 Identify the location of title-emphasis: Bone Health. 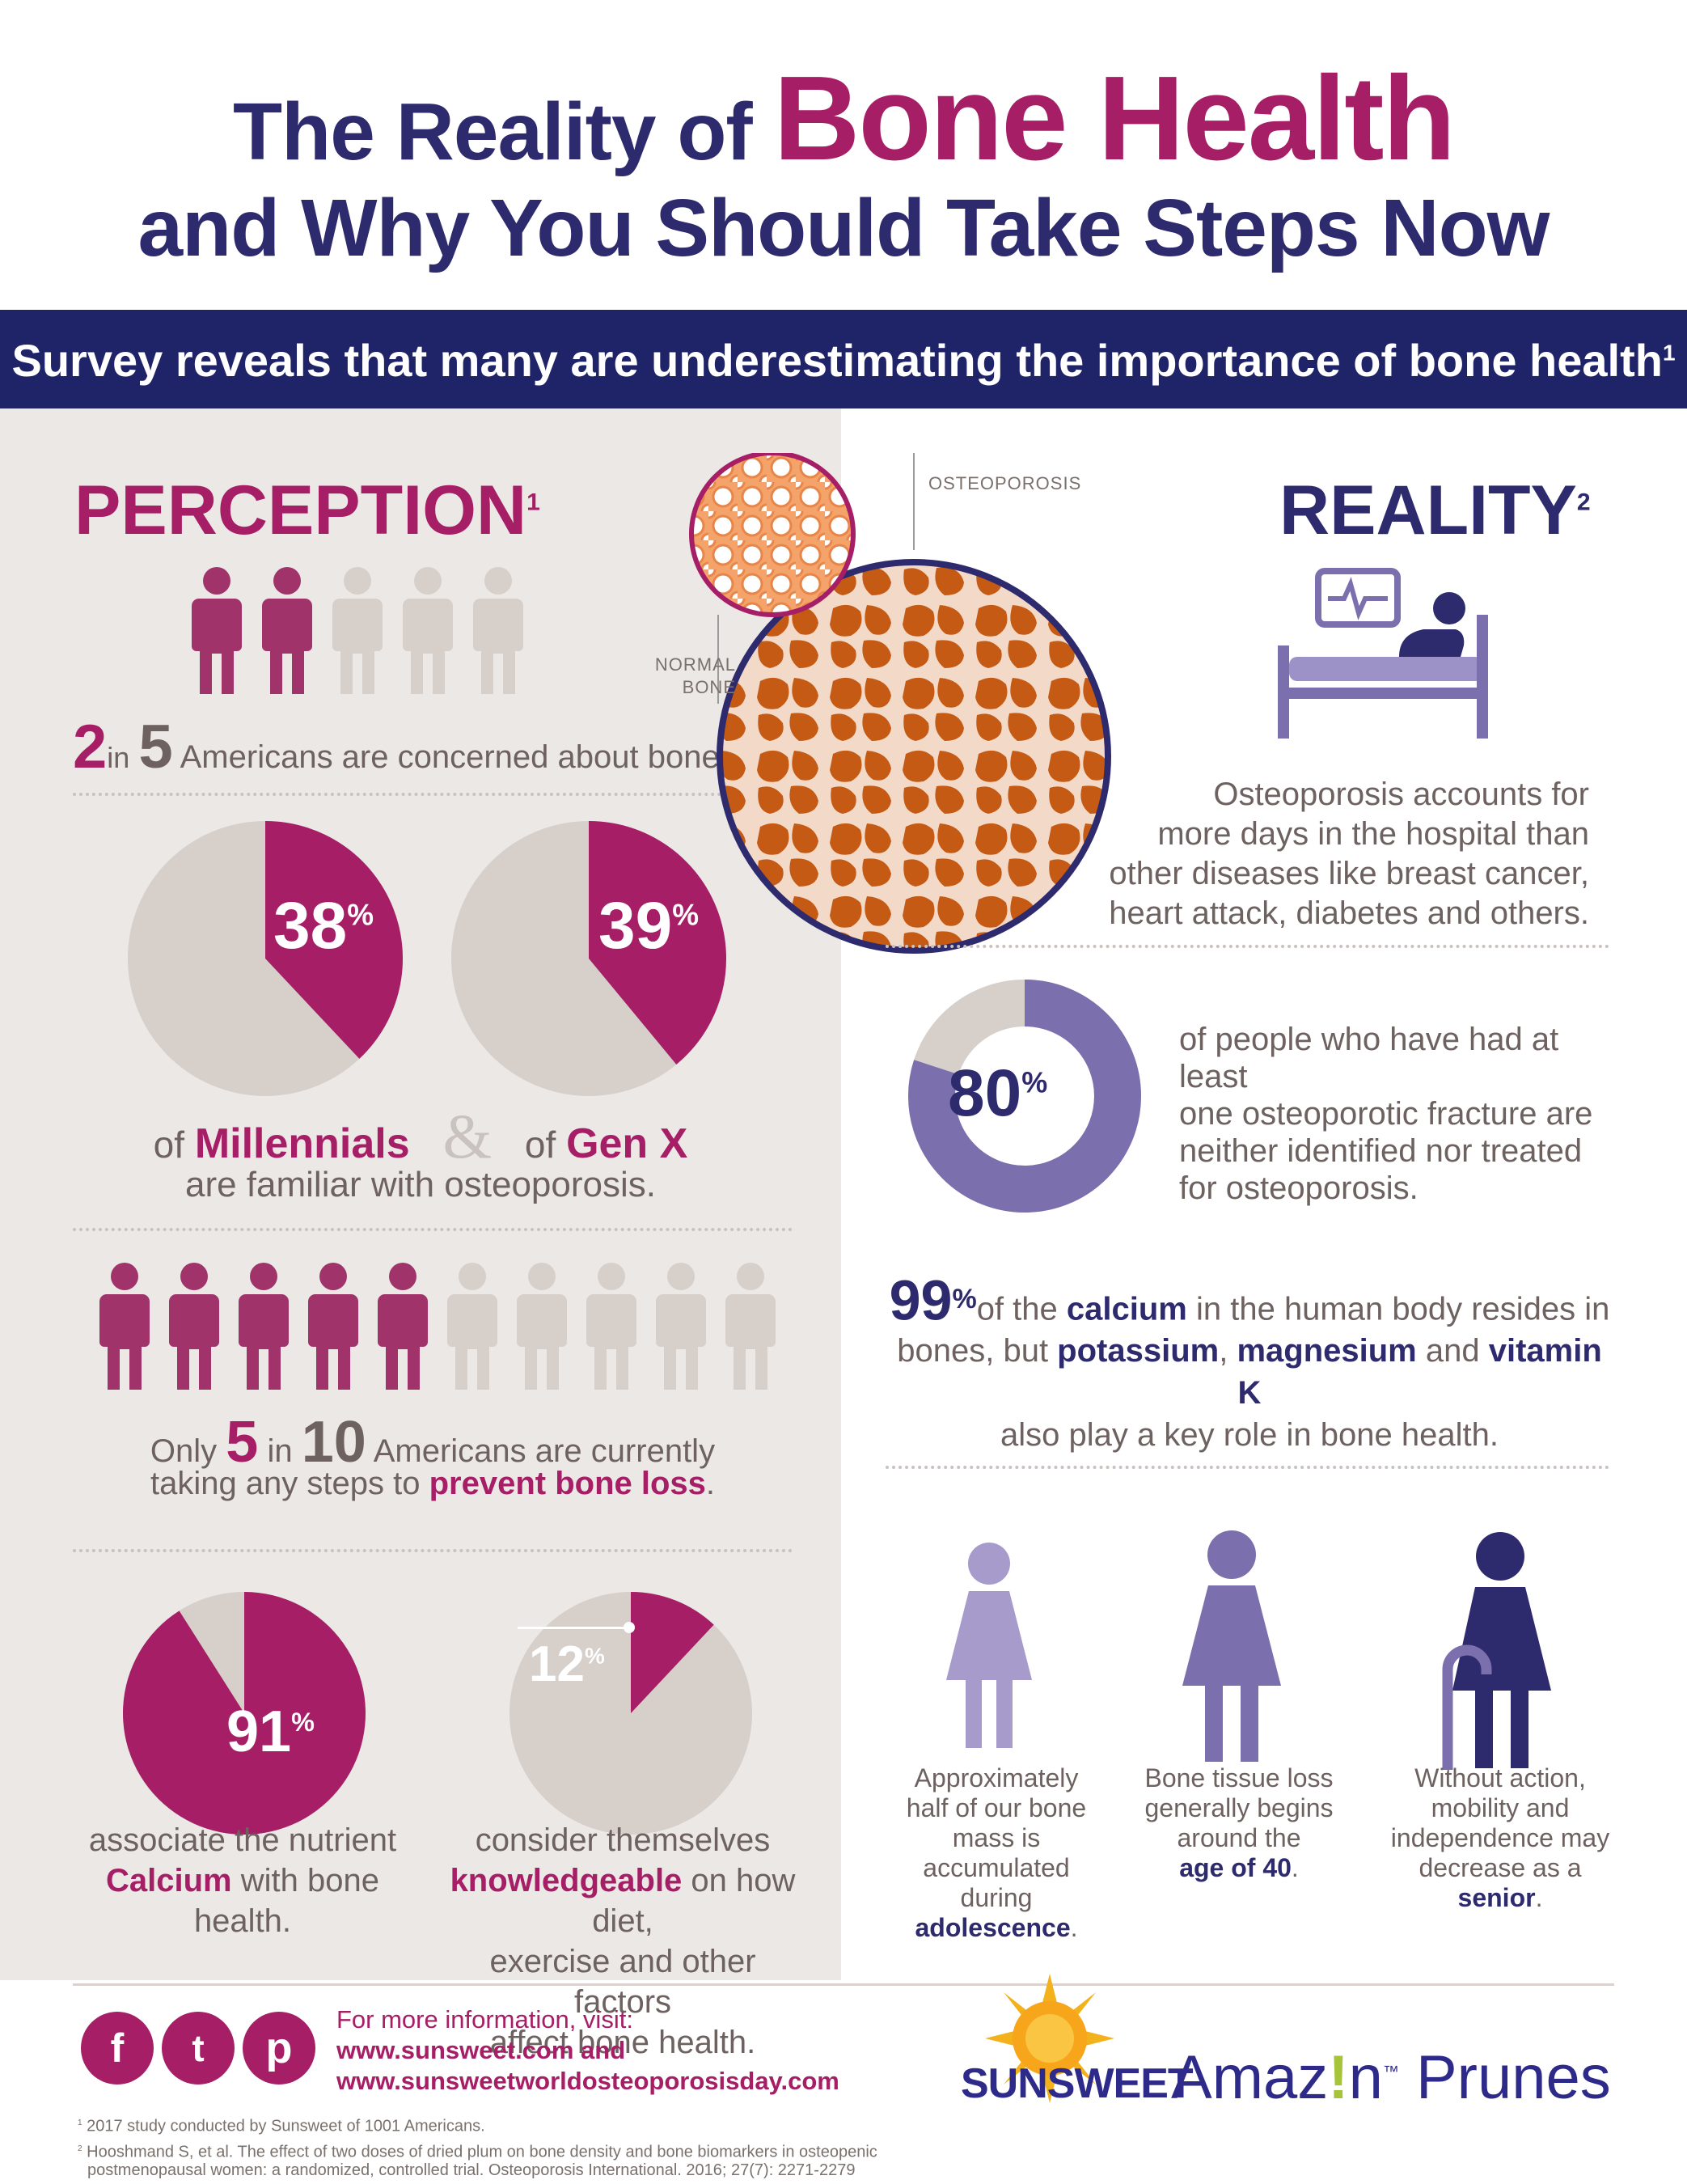
(1114, 119).